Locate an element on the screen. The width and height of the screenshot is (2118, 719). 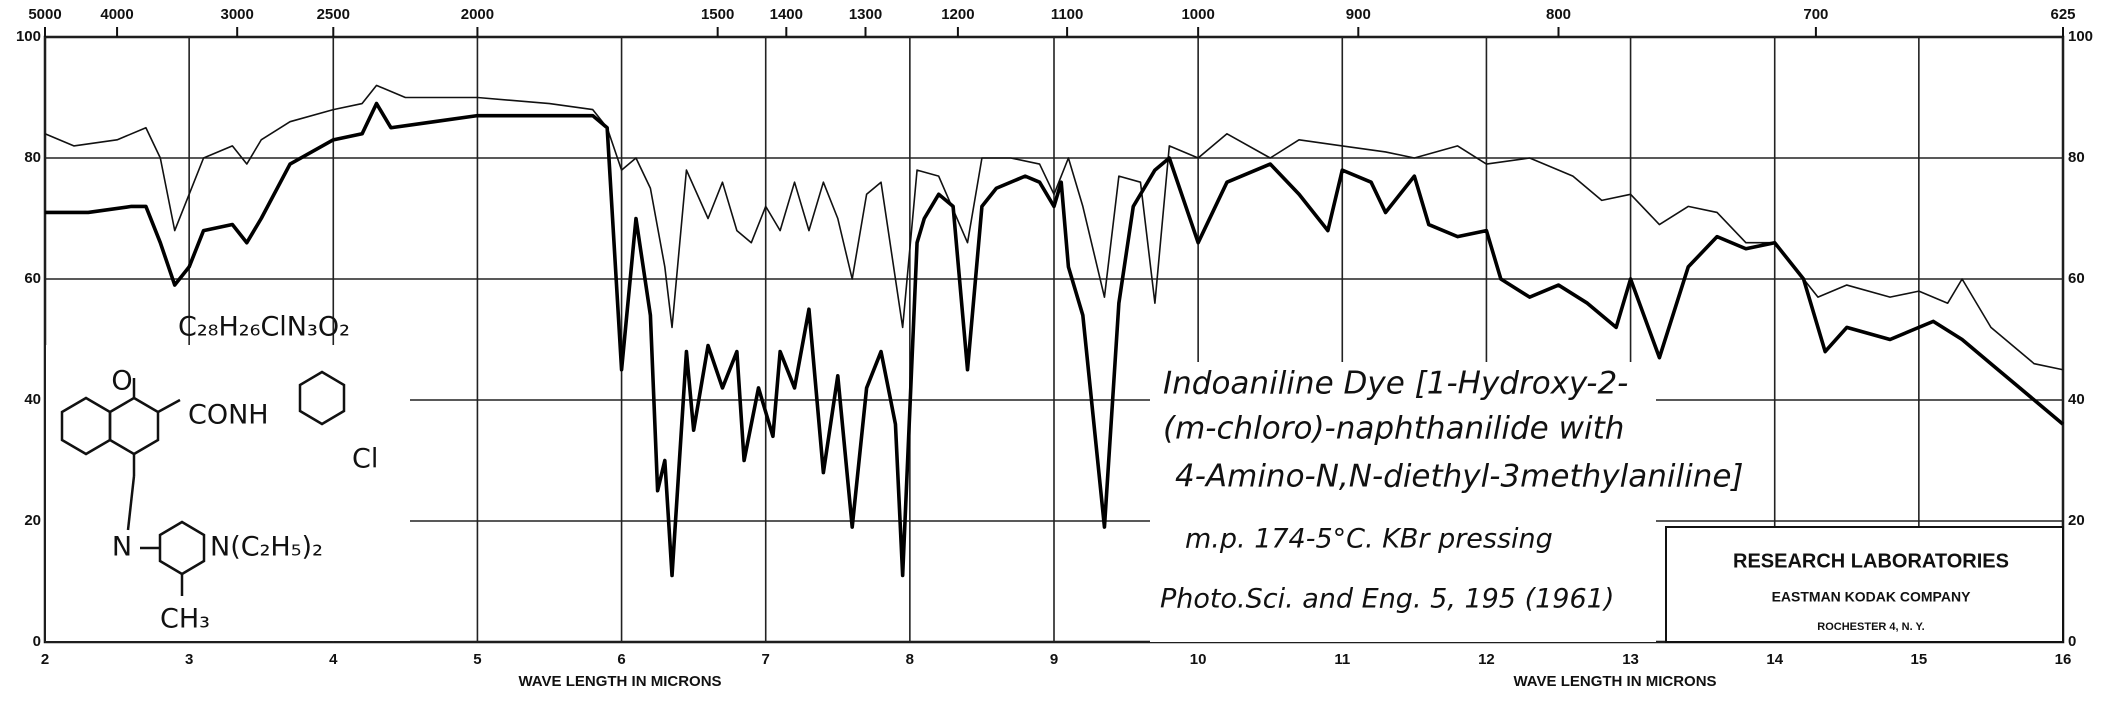
structure-panel is located at coordinates (228, 493).